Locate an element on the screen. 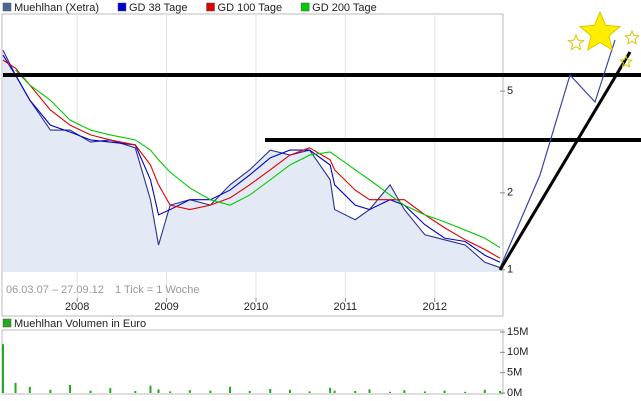 This screenshot has width=641, height=401. y-tick-label: 0M is located at coordinates (514, 393).